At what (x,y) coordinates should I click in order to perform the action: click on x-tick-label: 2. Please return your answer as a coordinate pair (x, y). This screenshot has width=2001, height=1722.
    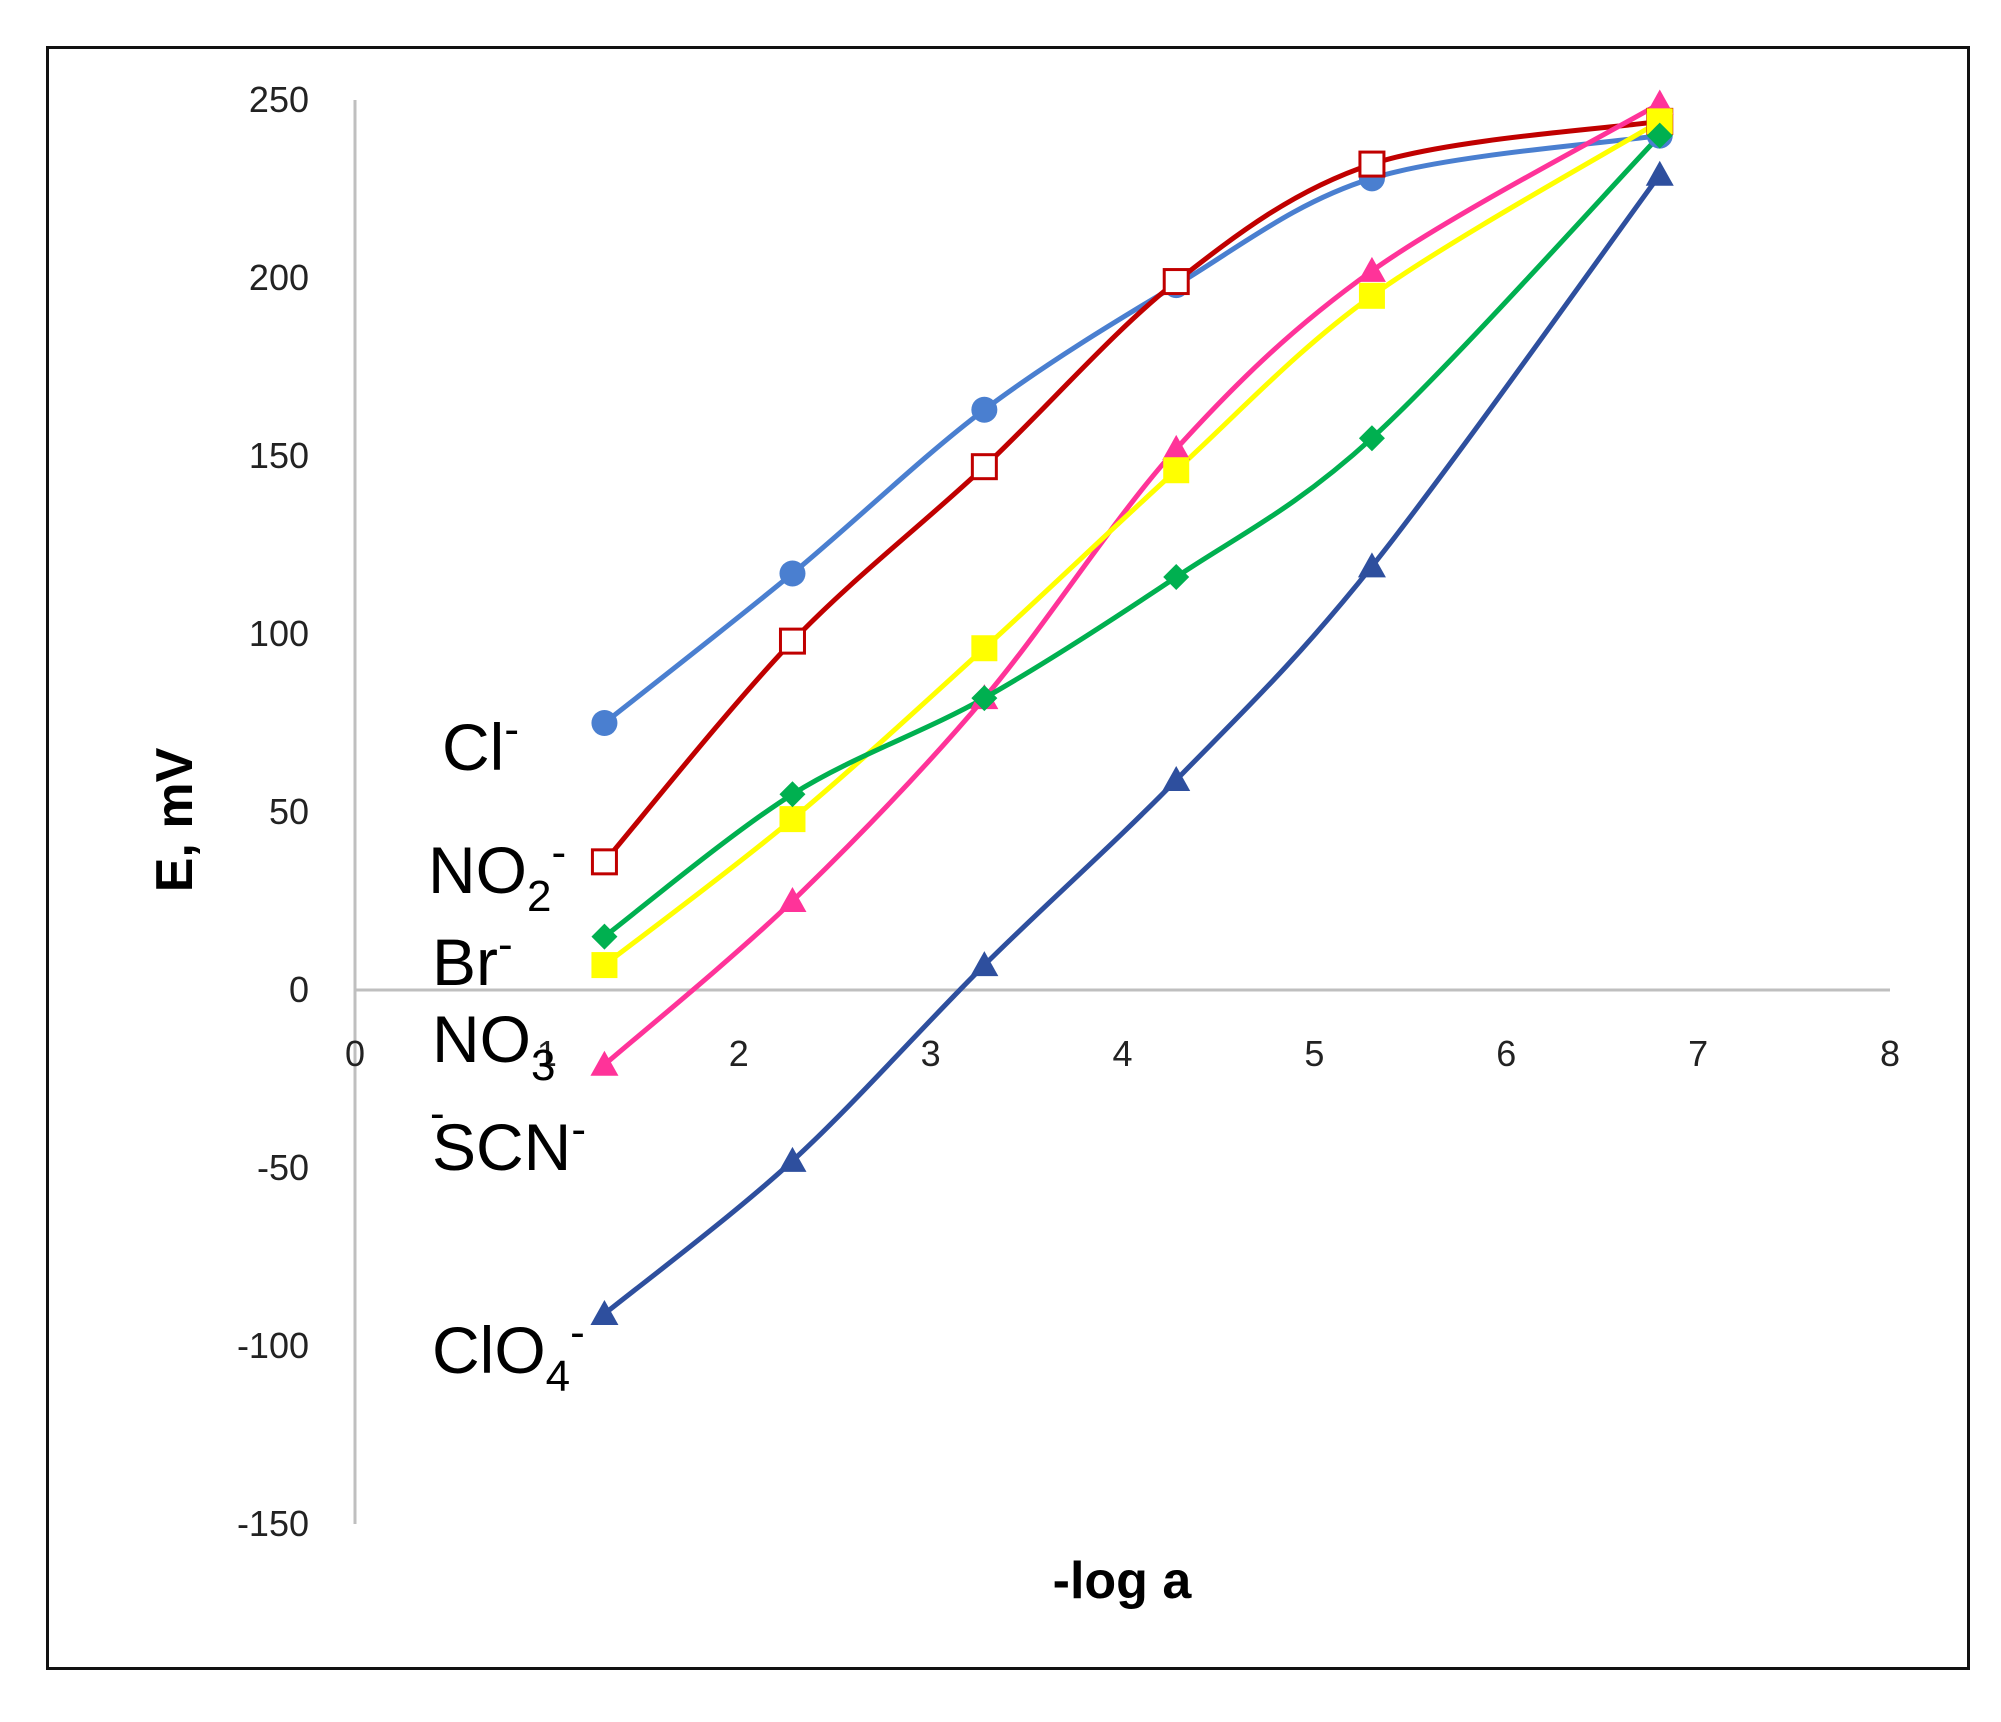
    Looking at the image, I should click on (739, 1053).